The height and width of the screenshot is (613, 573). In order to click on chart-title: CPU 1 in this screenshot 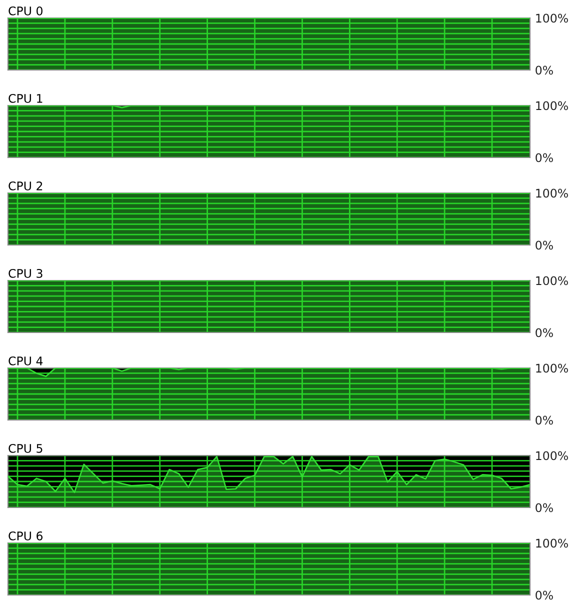, I will do `click(25, 98)`.